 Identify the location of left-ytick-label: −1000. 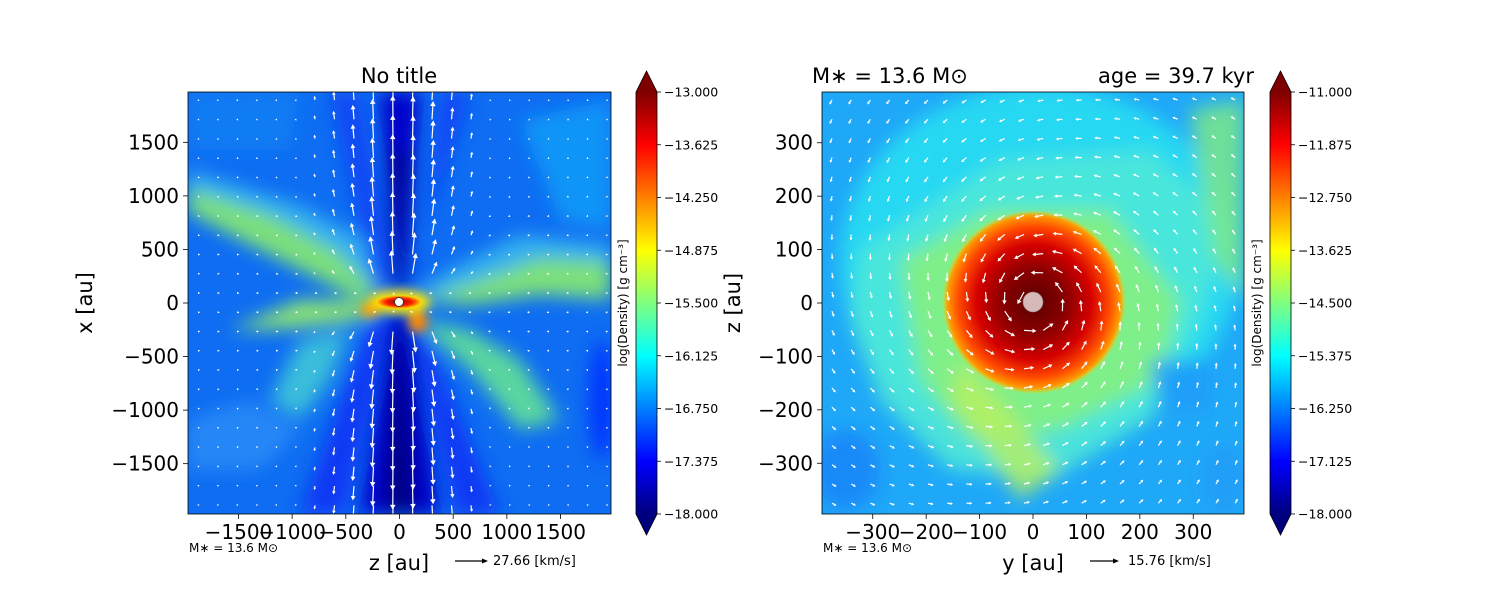
(145, 410).